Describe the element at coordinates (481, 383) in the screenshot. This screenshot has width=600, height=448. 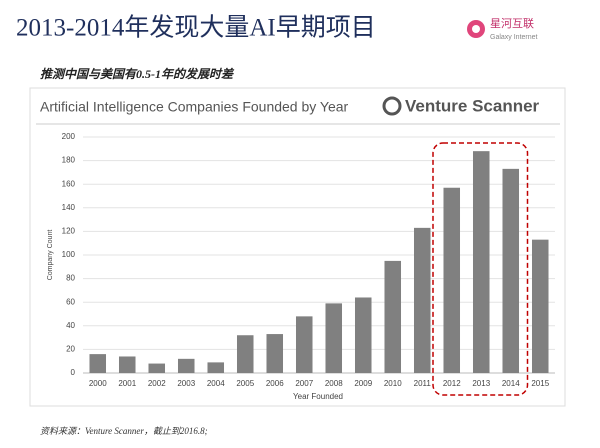
I see `x-tick-label: 2013` at that location.